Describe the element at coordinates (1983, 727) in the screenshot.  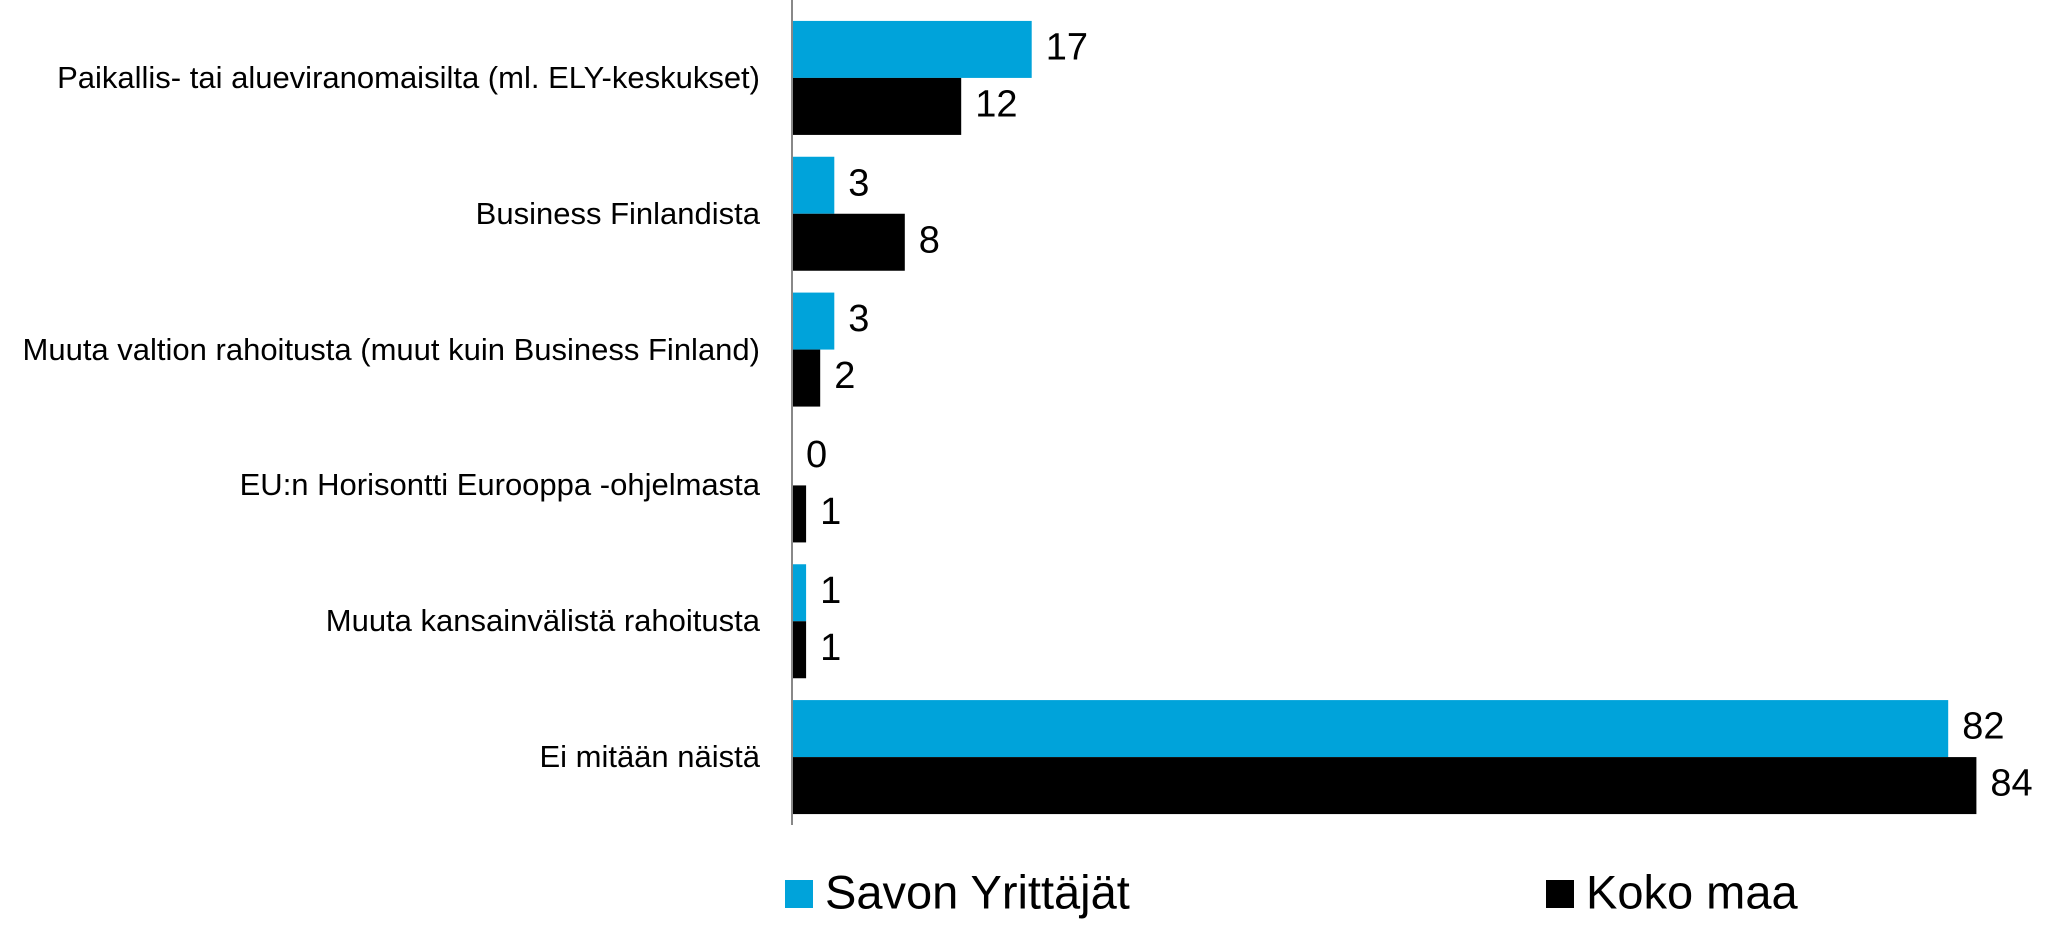
I see `data-label: 82` at that location.